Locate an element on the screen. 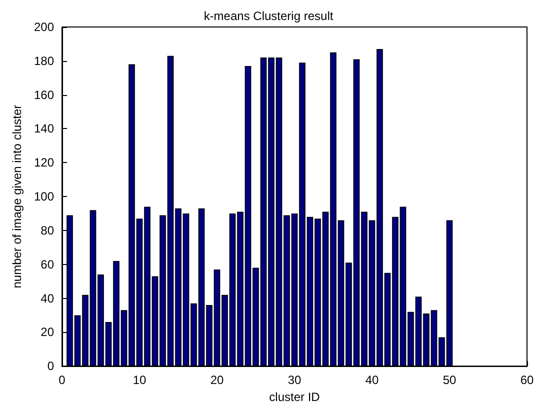  y-tick-label: 40 is located at coordinates (47, 298).